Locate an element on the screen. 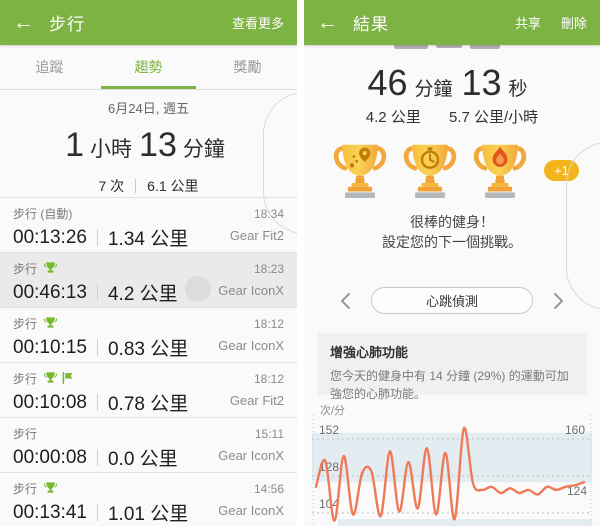  heart-rate-chart: 152 128 104 160 124 is located at coordinates (452, 470).